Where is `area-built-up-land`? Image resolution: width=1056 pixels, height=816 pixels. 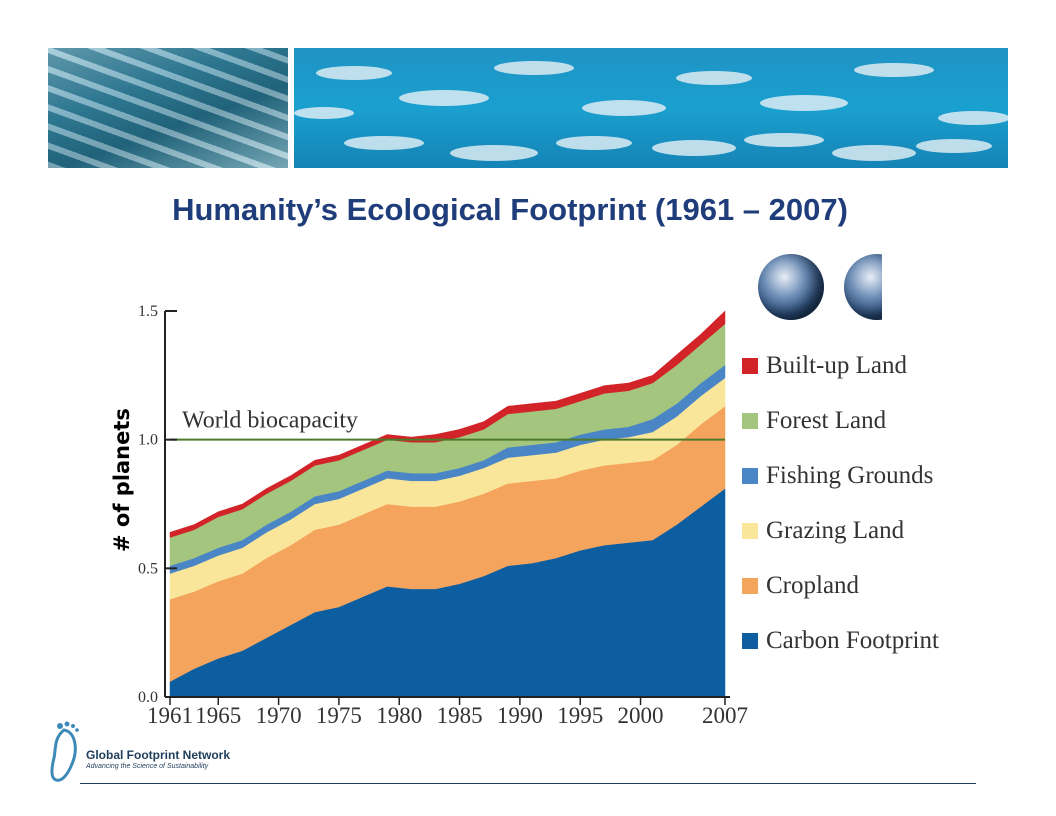 area-built-up-land is located at coordinates (447, 424).